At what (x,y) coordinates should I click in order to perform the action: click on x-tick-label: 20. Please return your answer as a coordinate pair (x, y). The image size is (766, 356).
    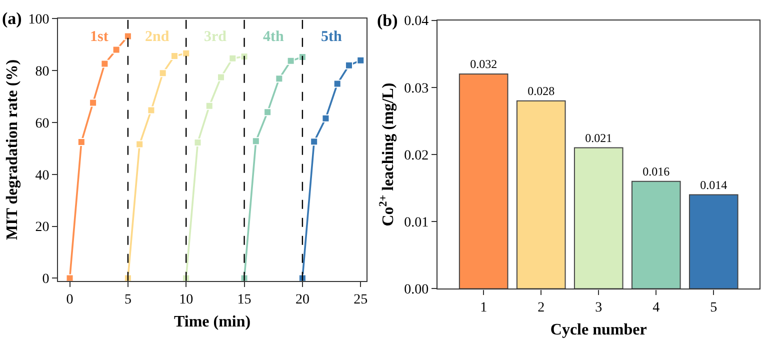
    Looking at the image, I should click on (302, 300).